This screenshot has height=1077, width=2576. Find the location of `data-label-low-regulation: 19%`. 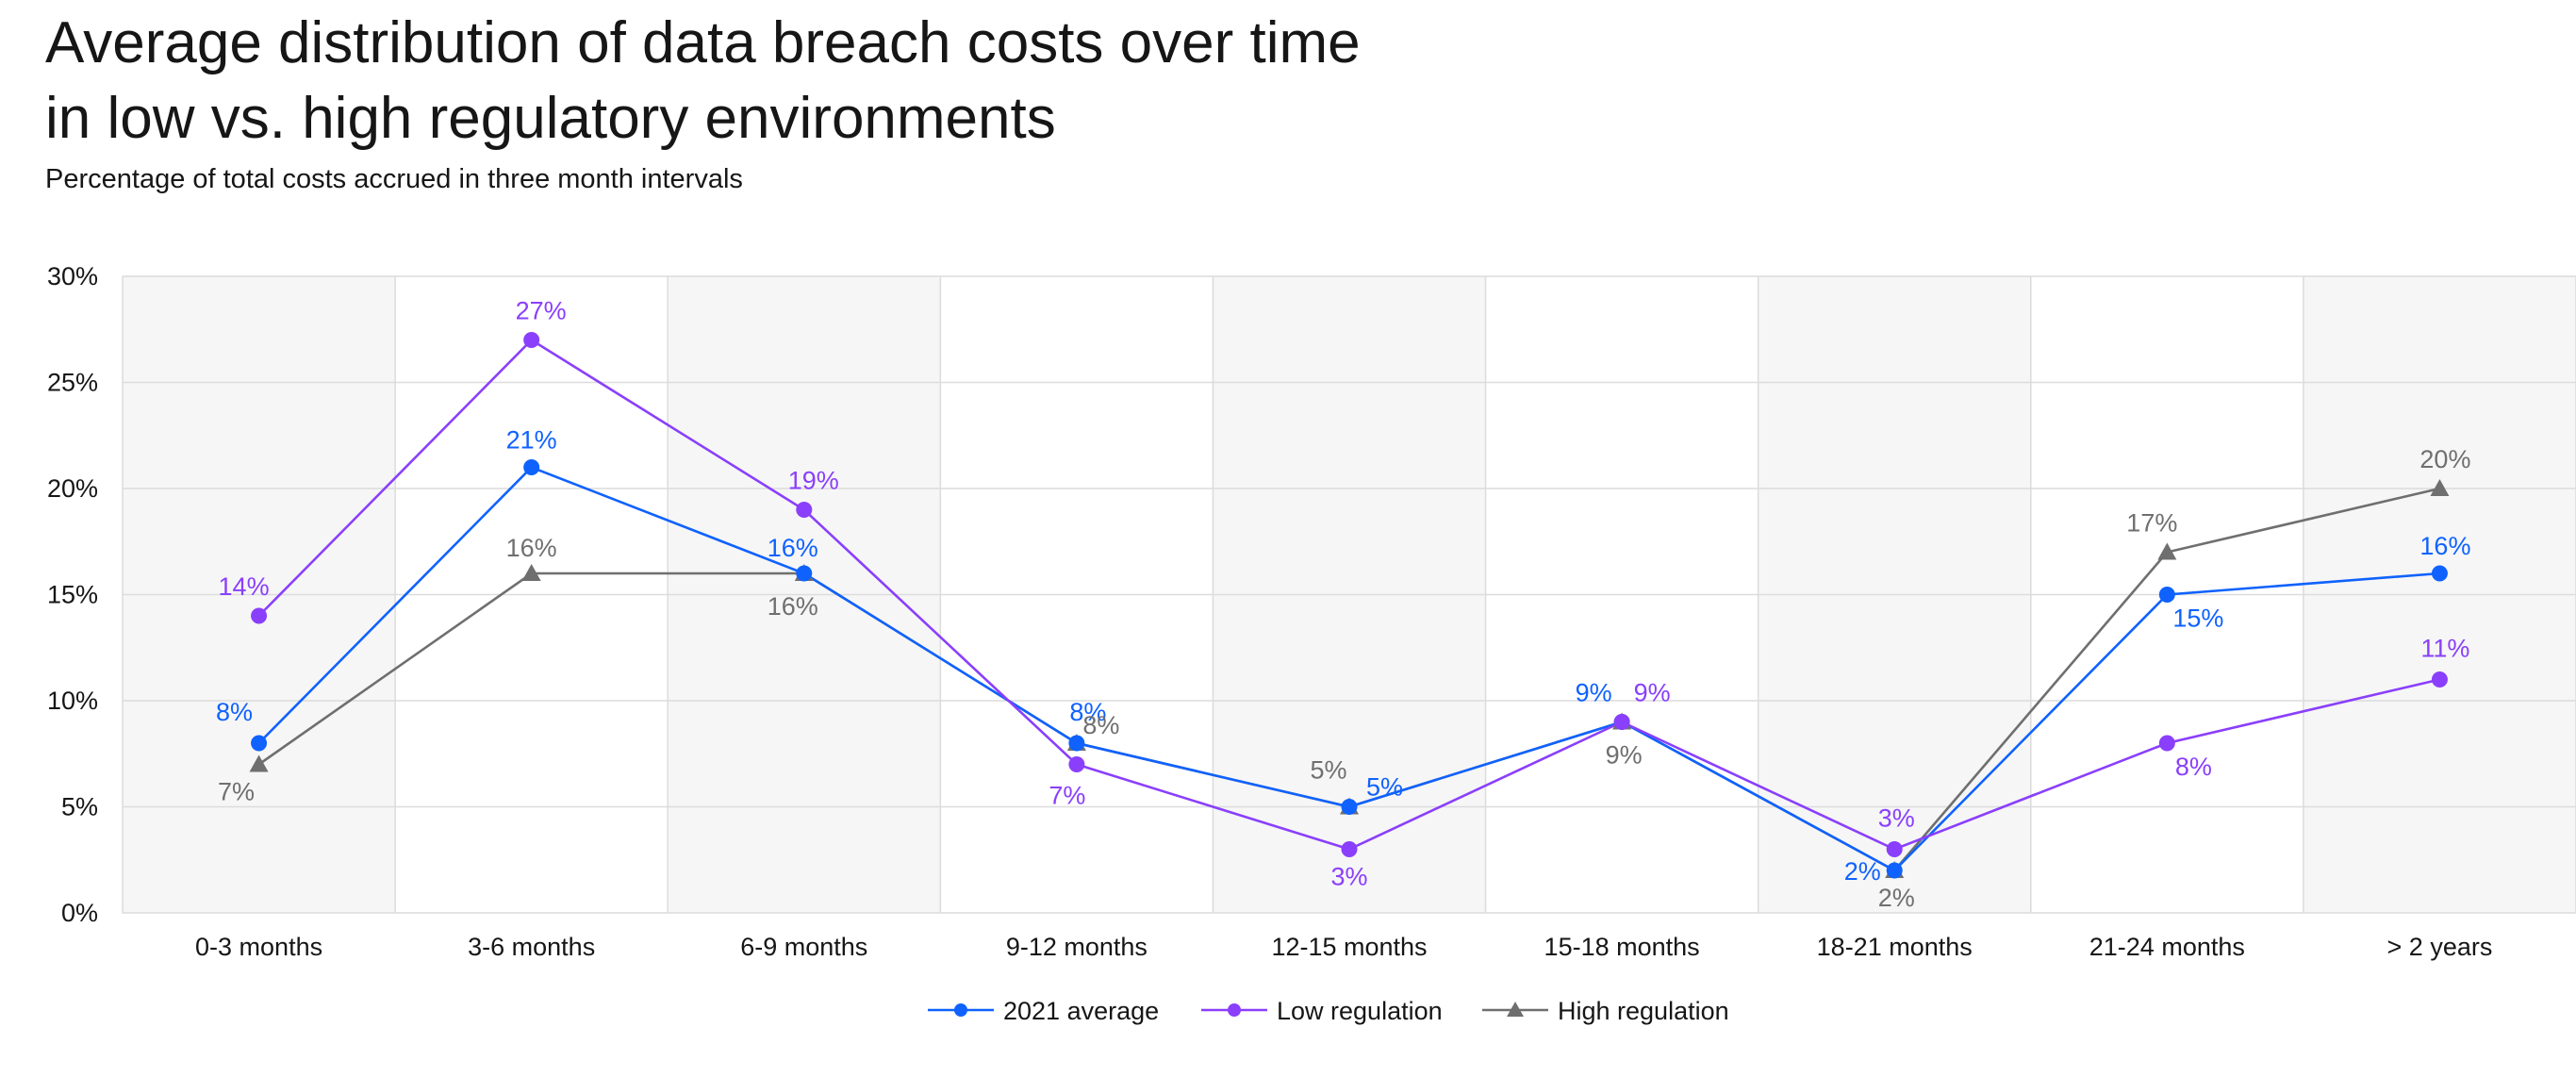

data-label-low-regulation: 19% is located at coordinates (813, 481).